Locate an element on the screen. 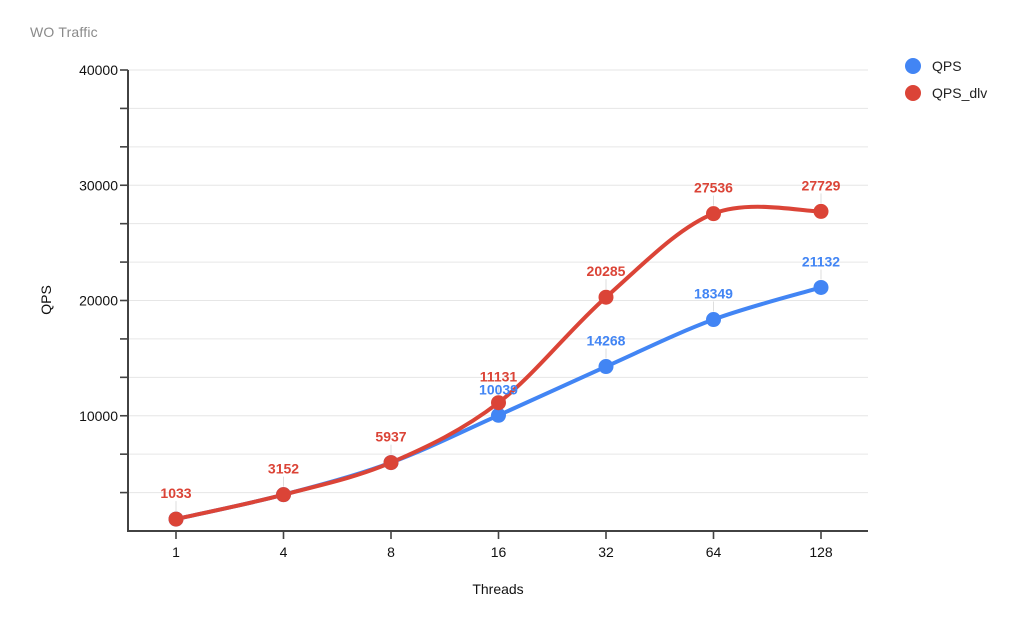 The width and height of the screenshot is (1024, 628). legend-swatch-qps-dlv-icon is located at coordinates (913, 93).